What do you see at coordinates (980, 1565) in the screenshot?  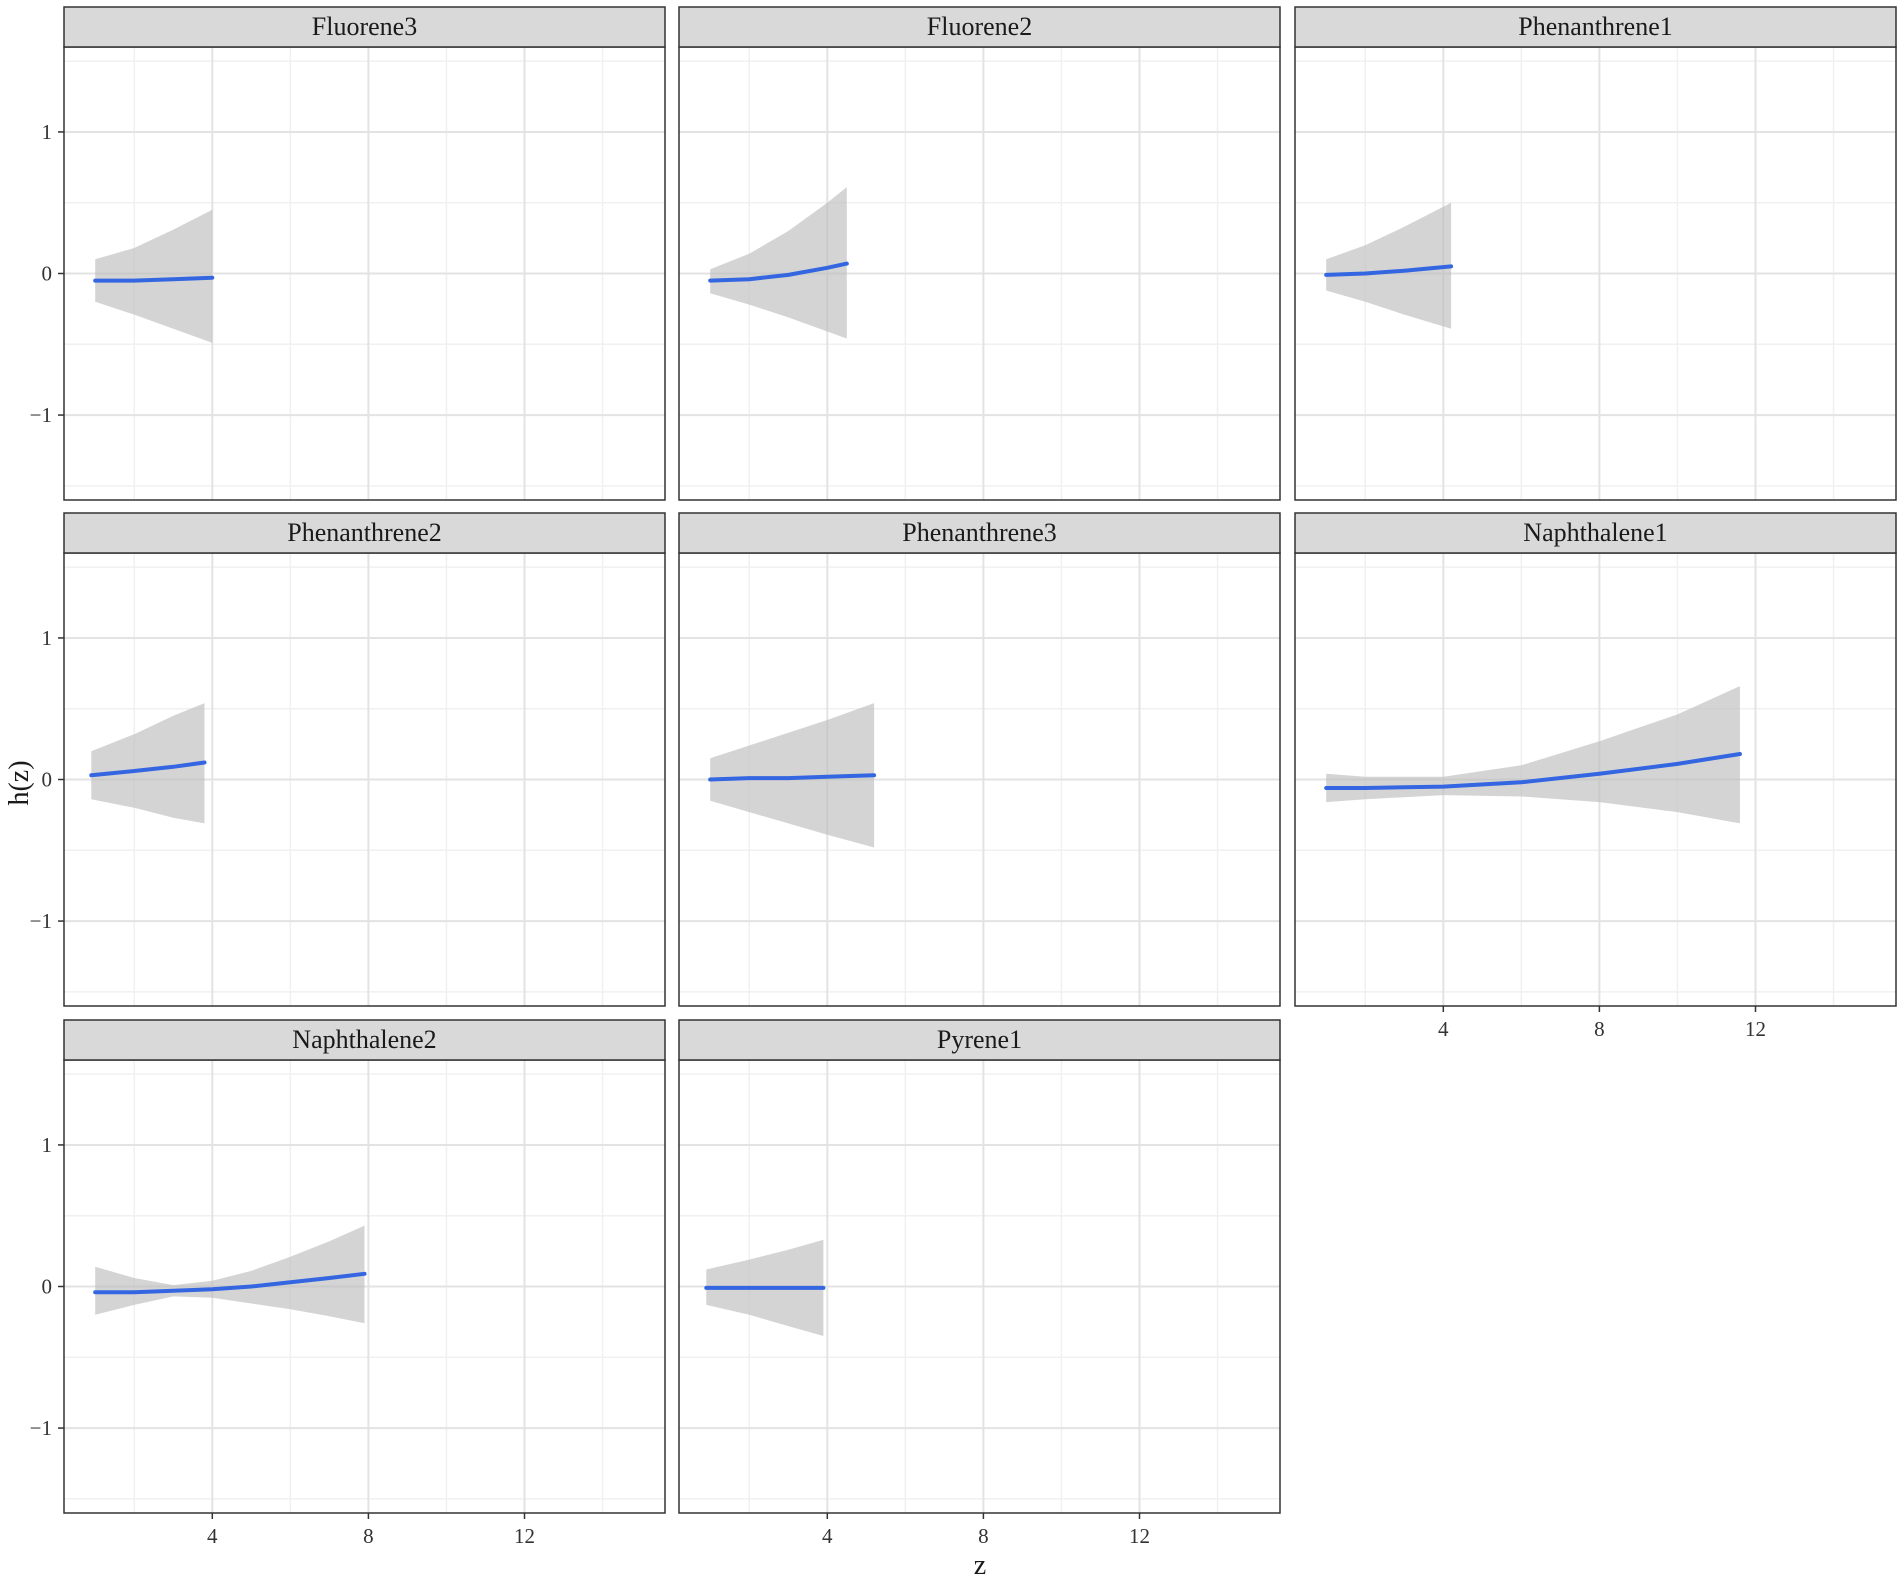 I see `x-axis-title: z` at bounding box center [980, 1565].